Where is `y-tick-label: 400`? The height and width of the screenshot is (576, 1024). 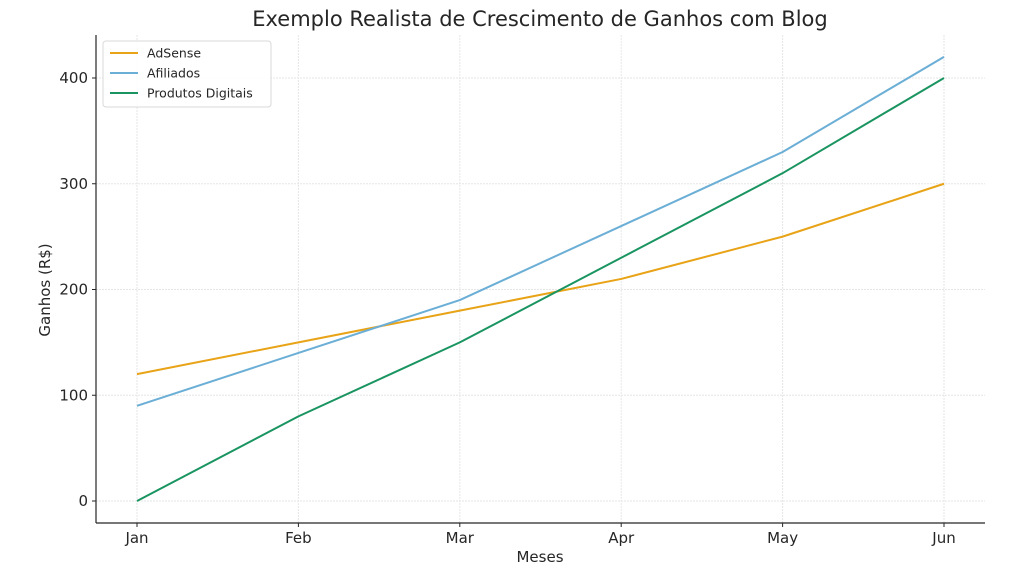
y-tick-label: 400 is located at coordinates (73, 78).